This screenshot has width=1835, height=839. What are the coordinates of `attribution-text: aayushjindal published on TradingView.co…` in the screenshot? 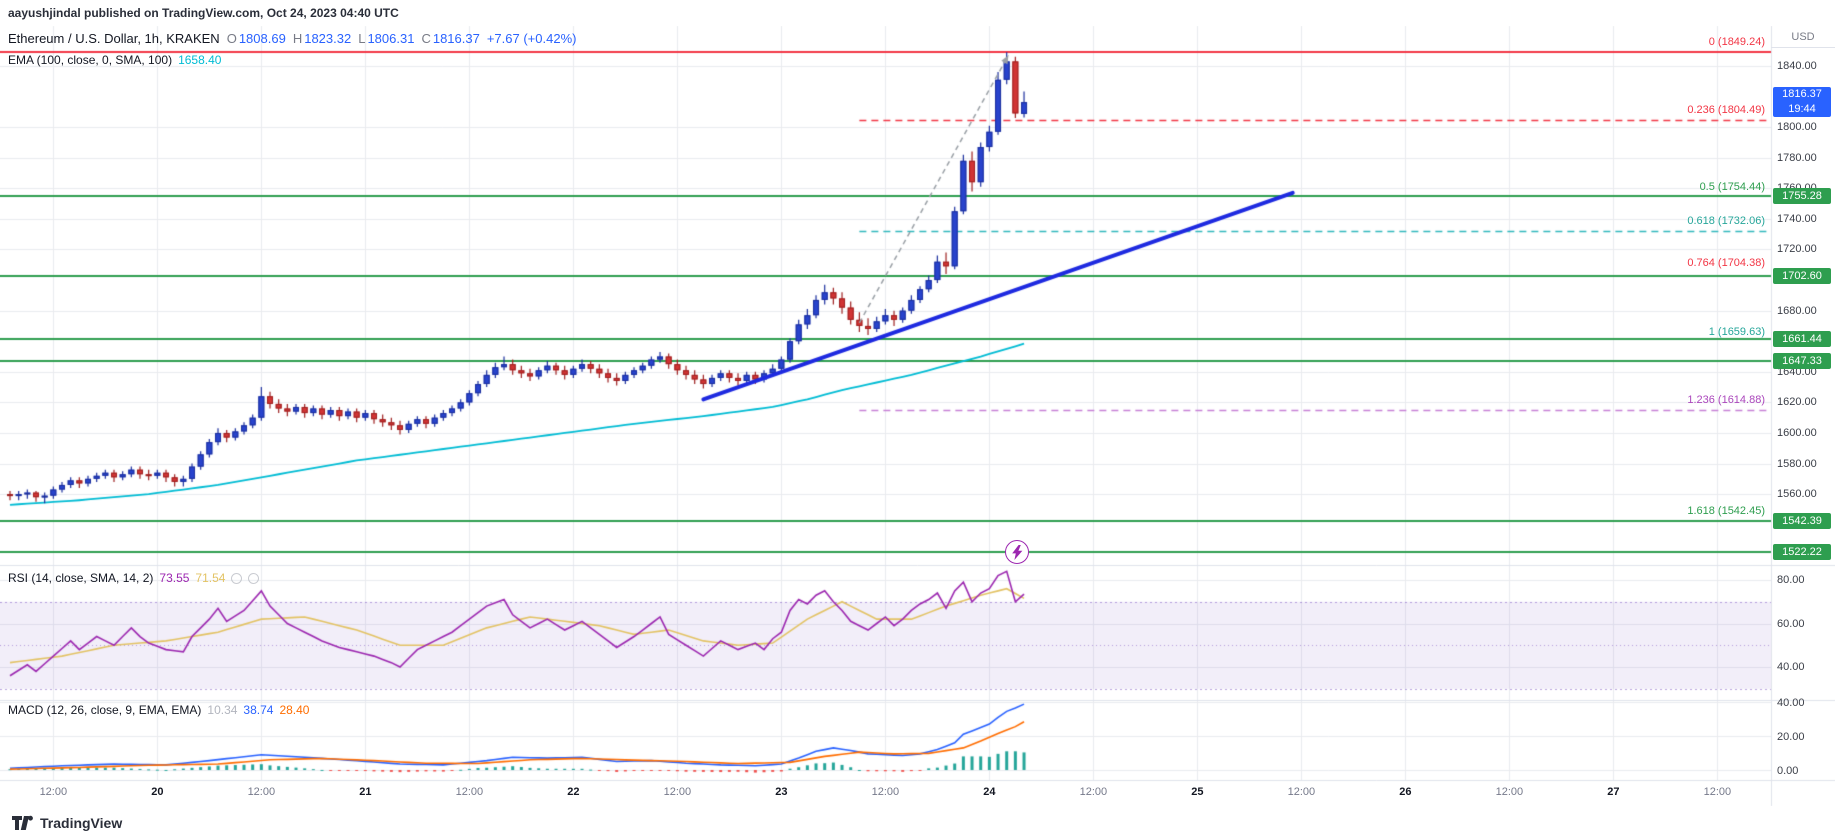 It's located at (203, 13).